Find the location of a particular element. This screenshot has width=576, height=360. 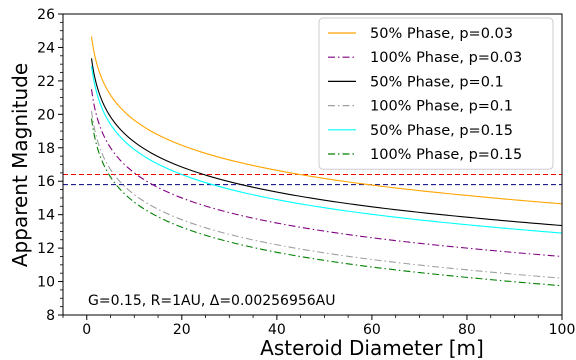

y-tick-label: 14 is located at coordinates (46, 216).